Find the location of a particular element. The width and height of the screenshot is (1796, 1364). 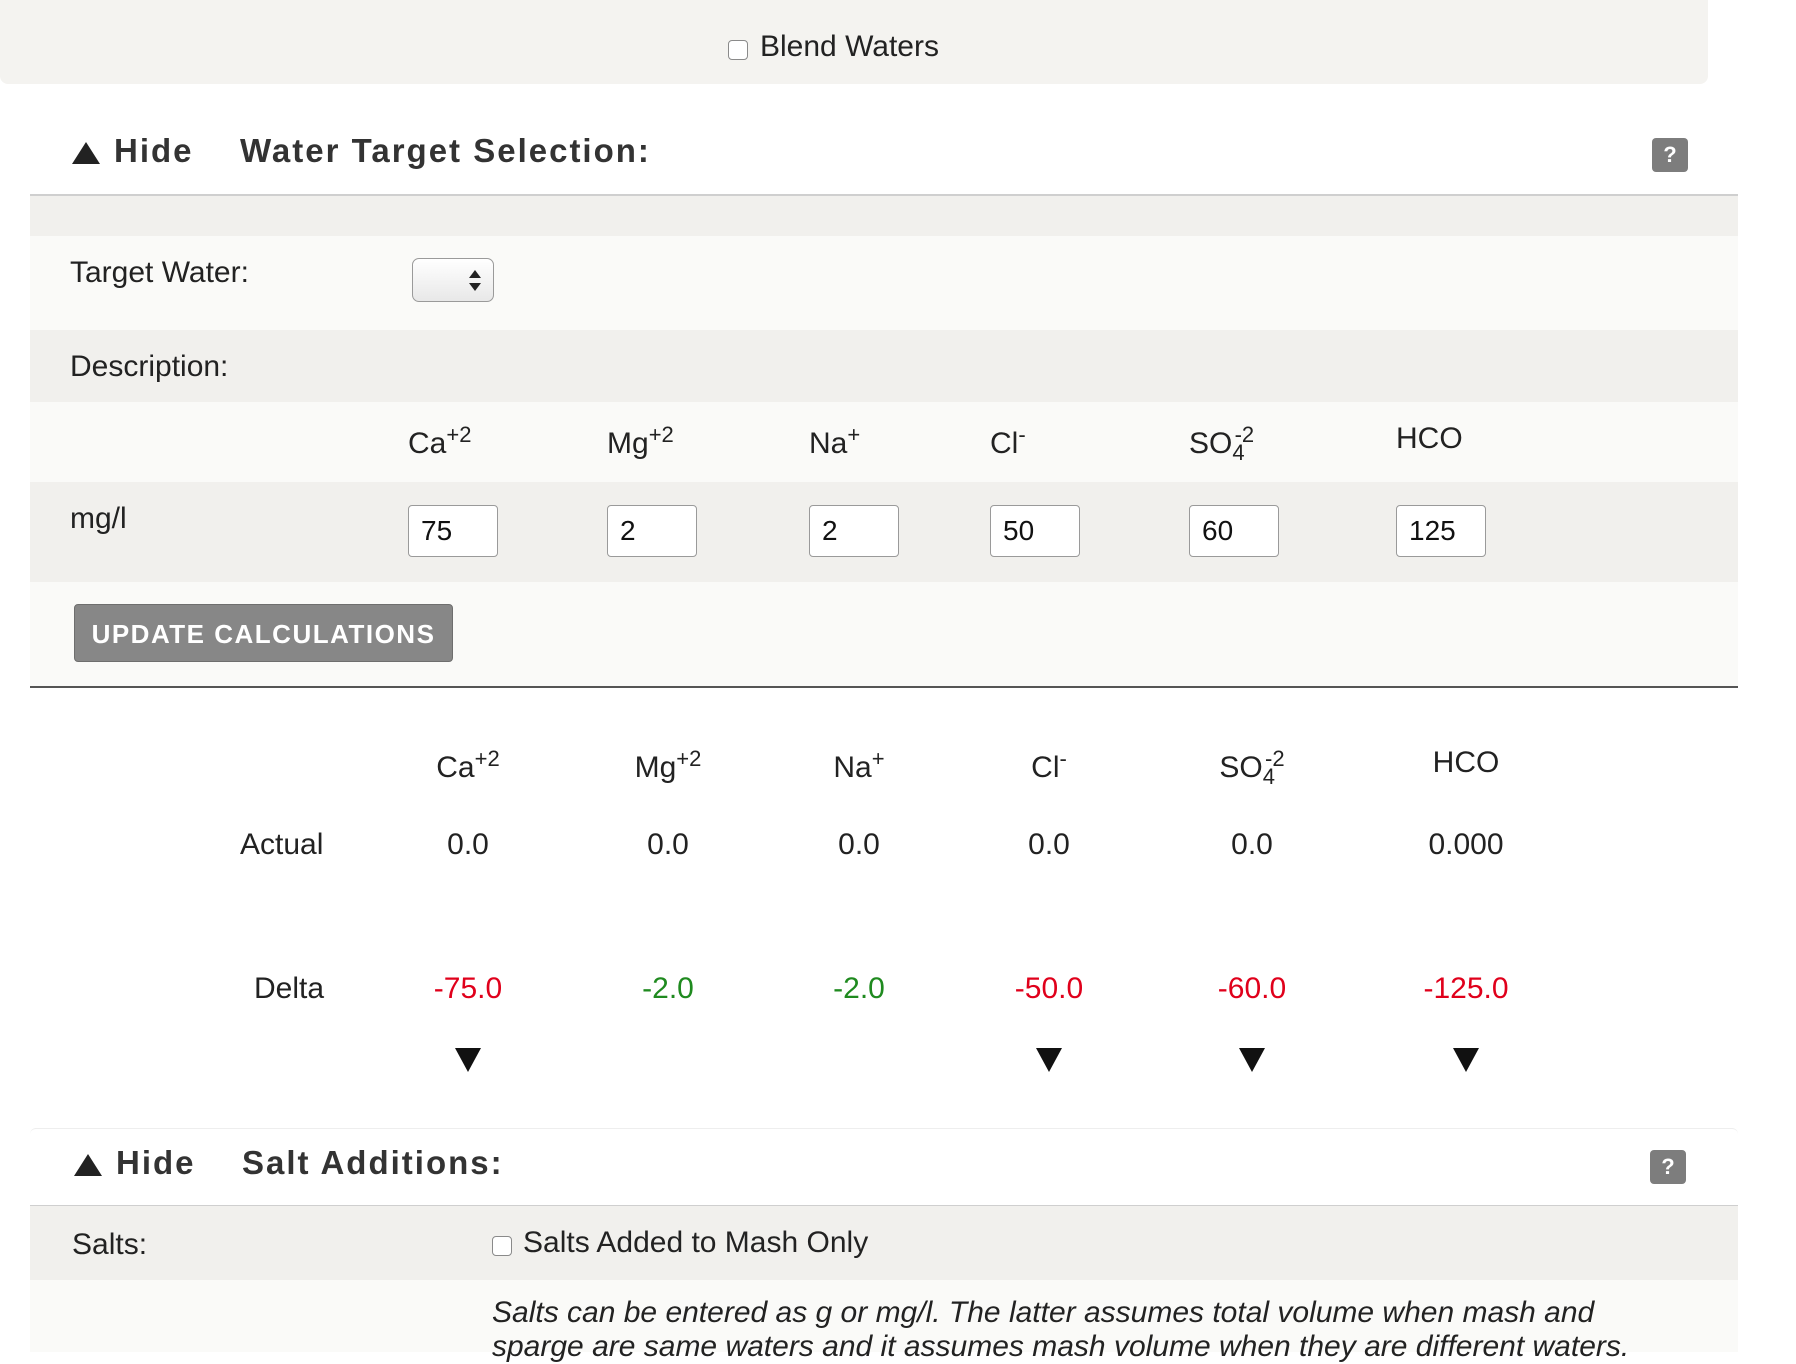

delta-label: Delta is located at coordinates (289, 988).